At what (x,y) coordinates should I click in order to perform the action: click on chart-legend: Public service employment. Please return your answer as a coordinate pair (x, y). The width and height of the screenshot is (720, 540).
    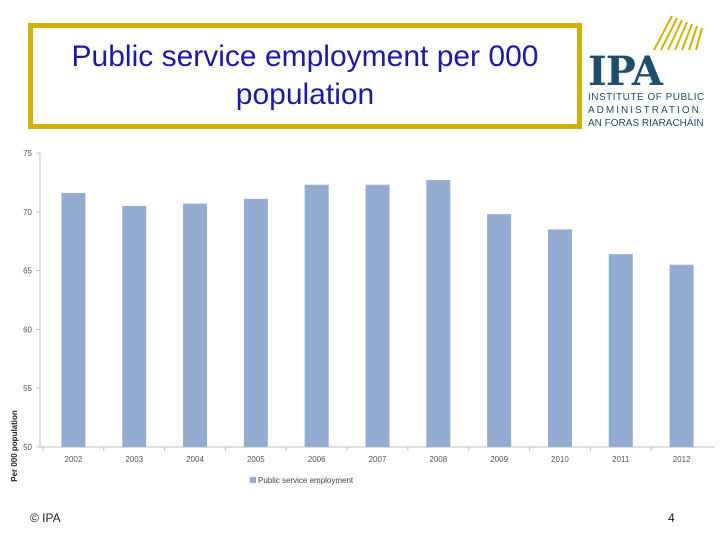
    Looking at the image, I should click on (302, 480).